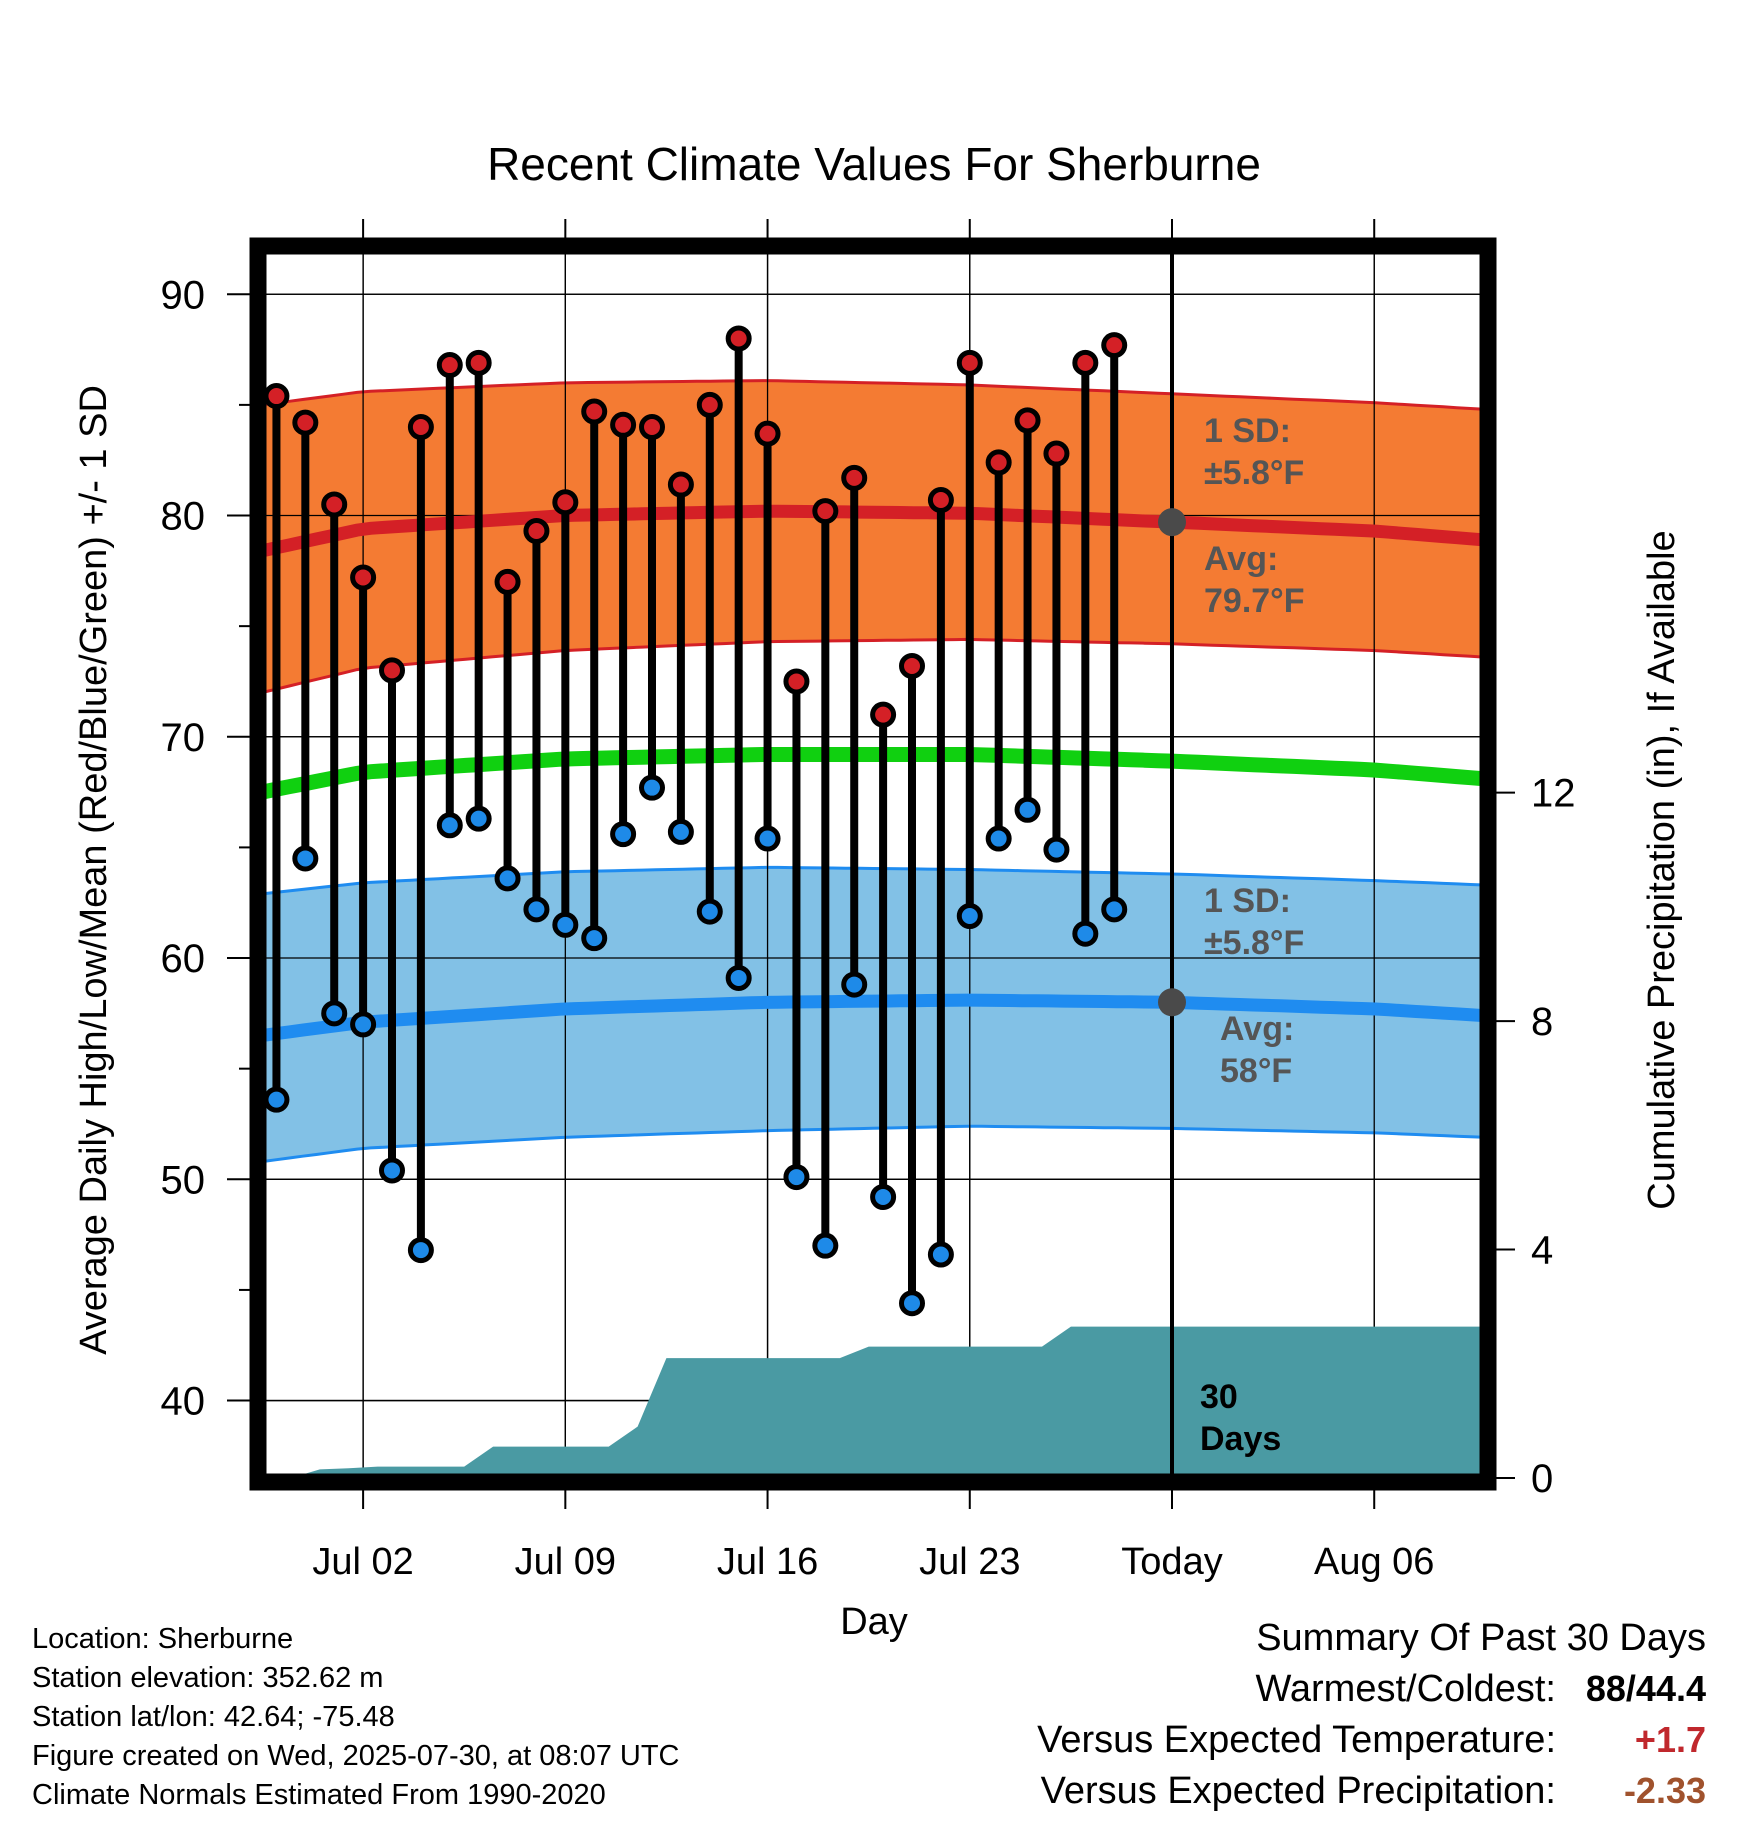 The width and height of the screenshot is (1748, 1828). Describe the element at coordinates (1247, 431) in the screenshot. I see `high-sd-title: 1 SD:` at that location.